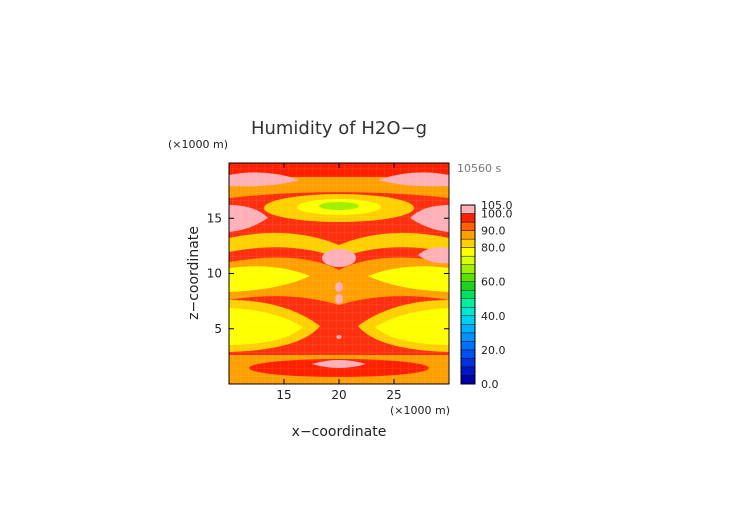  Describe the element at coordinates (214, 218) in the screenshot. I see `y-tick-label: 15` at that location.